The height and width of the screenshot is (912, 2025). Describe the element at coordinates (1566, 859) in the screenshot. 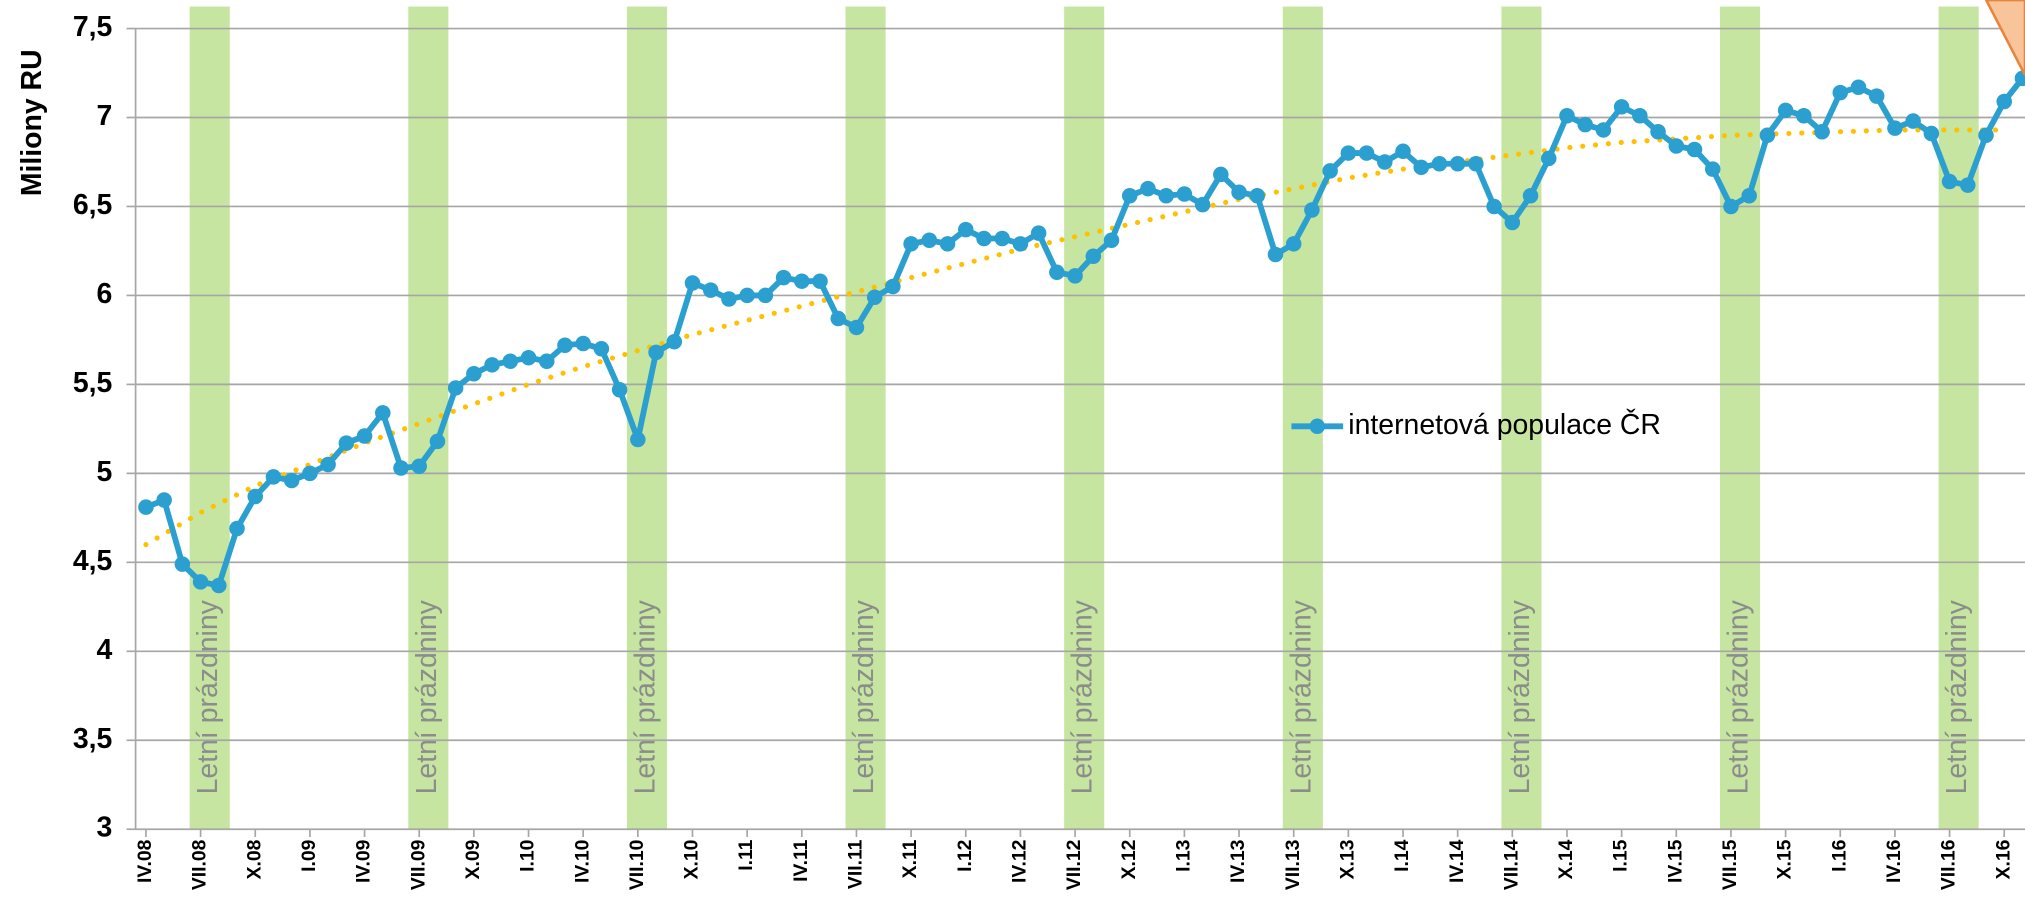

I see `x-tick-label: X.14` at that location.